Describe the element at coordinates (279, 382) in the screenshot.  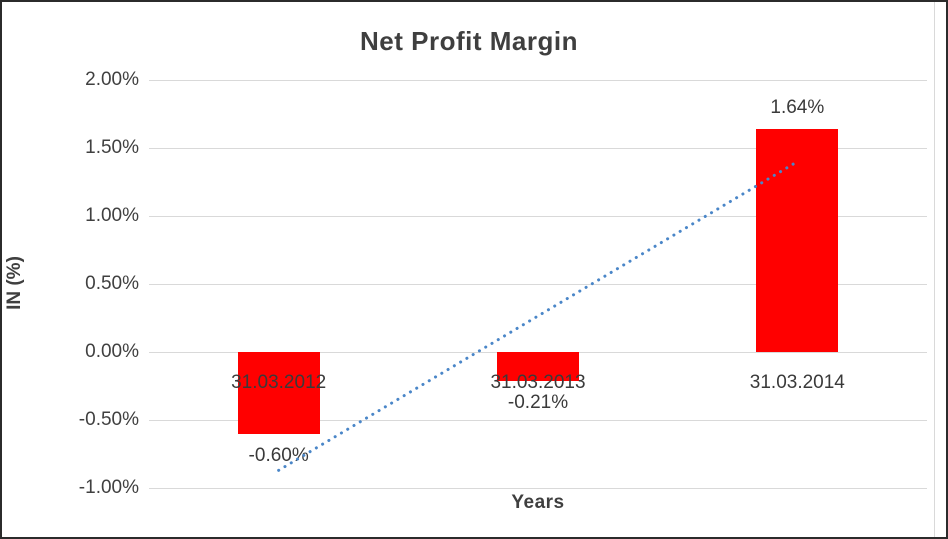
I see `category-label-31.03.2012: 31.03.2012` at that location.